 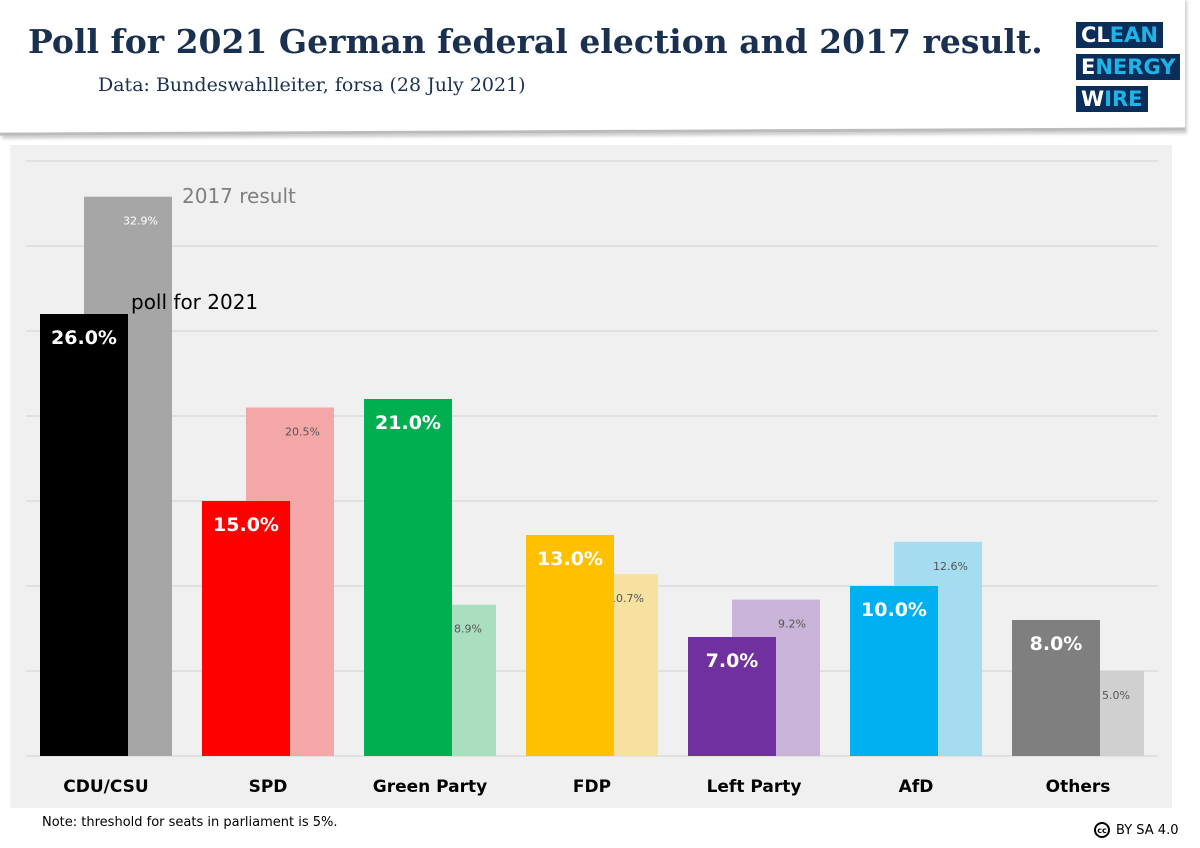 What do you see at coordinates (268, 787) in the screenshot?
I see `category-label: SPD` at bounding box center [268, 787].